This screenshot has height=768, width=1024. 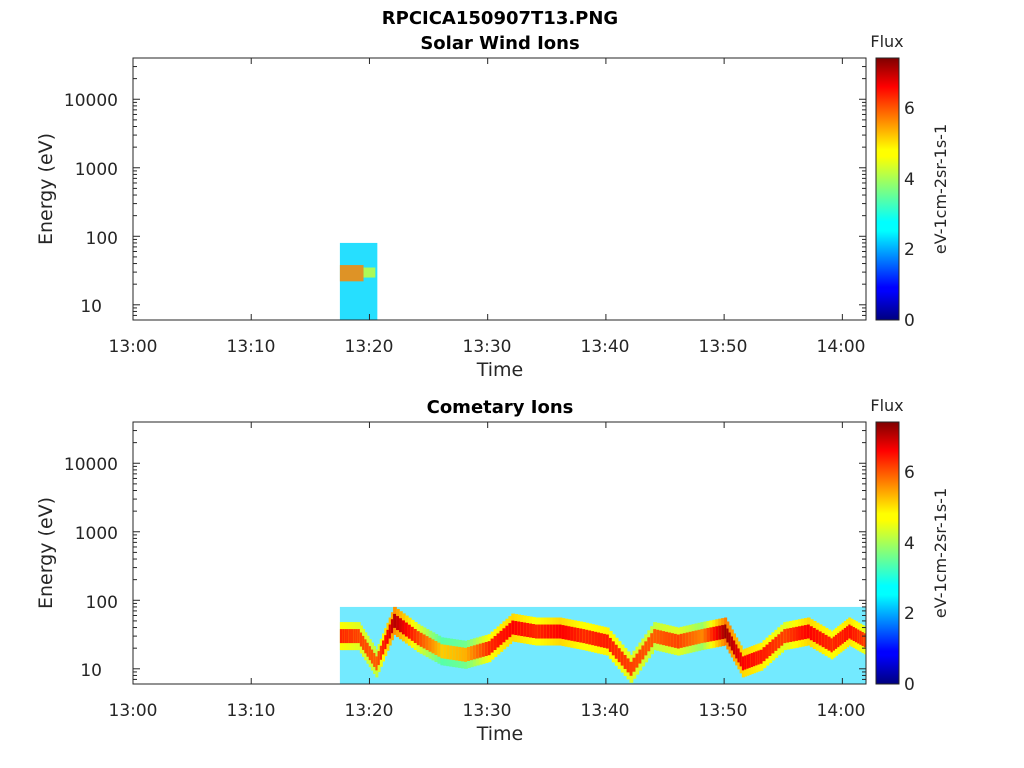 What do you see at coordinates (499, 43) in the screenshot?
I see `panel-title: Solar Wind Ions` at bounding box center [499, 43].